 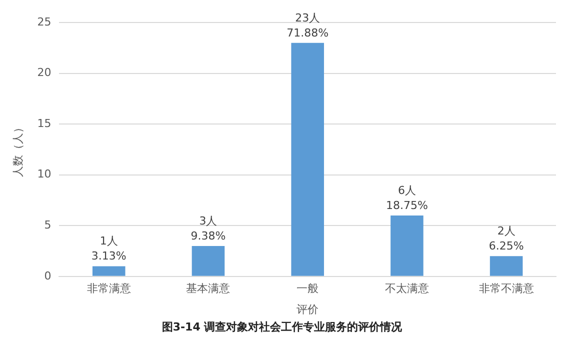 What do you see at coordinates (44, 123) in the screenshot?
I see `y-tick-label: 15` at bounding box center [44, 123].